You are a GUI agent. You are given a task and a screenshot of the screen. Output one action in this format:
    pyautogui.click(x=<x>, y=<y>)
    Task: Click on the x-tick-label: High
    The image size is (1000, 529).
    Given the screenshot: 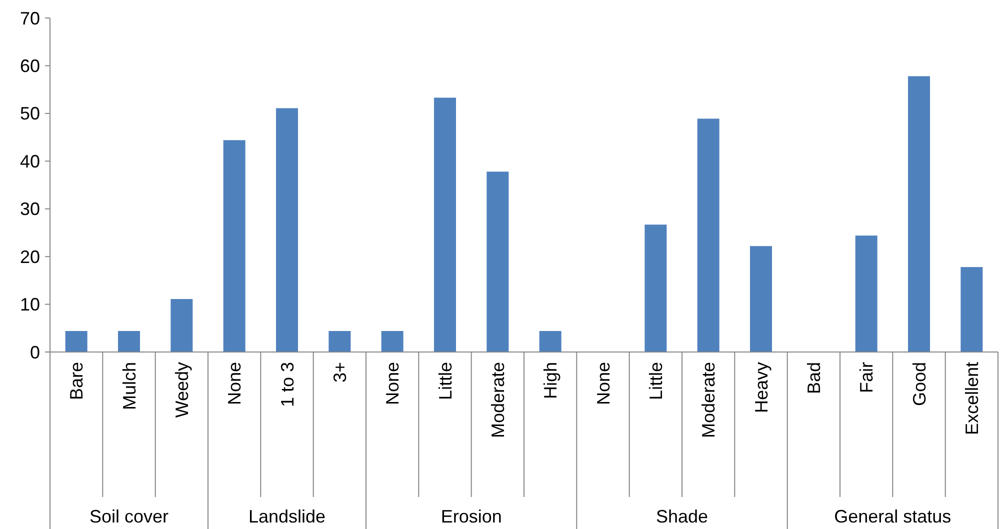 What is the action you would take?
    pyautogui.click(x=550, y=381)
    